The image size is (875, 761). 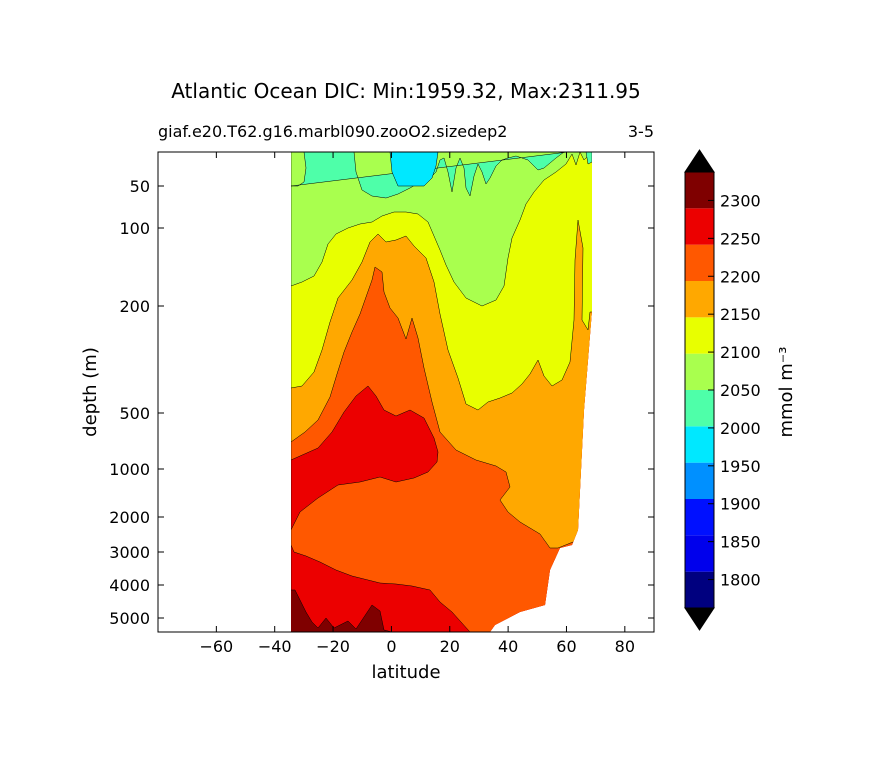 What do you see at coordinates (641, 131) in the screenshot?
I see `chart-subtitle-right: 3-5` at bounding box center [641, 131].